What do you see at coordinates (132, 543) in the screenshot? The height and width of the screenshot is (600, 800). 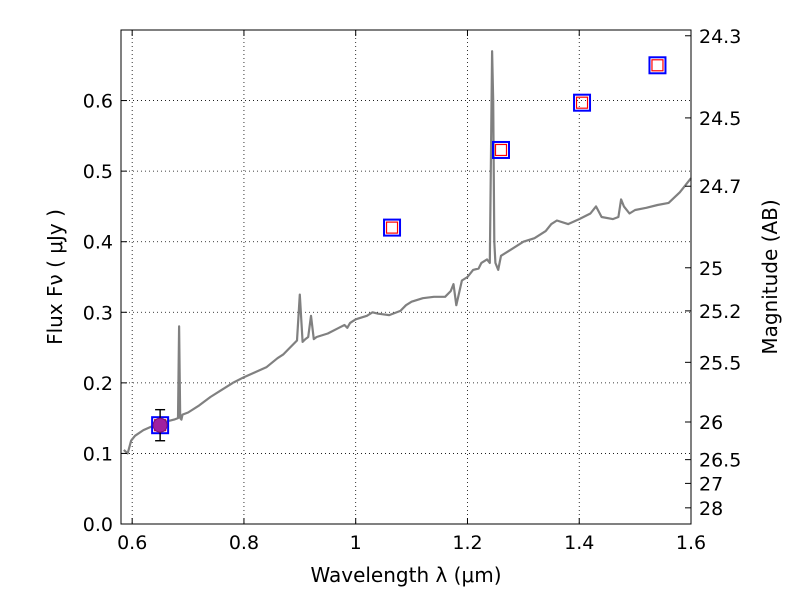 I see `x-tick-label: 0.6` at bounding box center [132, 543].